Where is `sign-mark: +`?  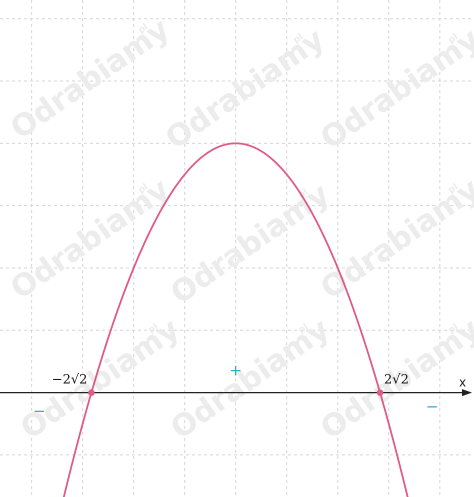
sign-mark: + is located at coordinates (235, 370).